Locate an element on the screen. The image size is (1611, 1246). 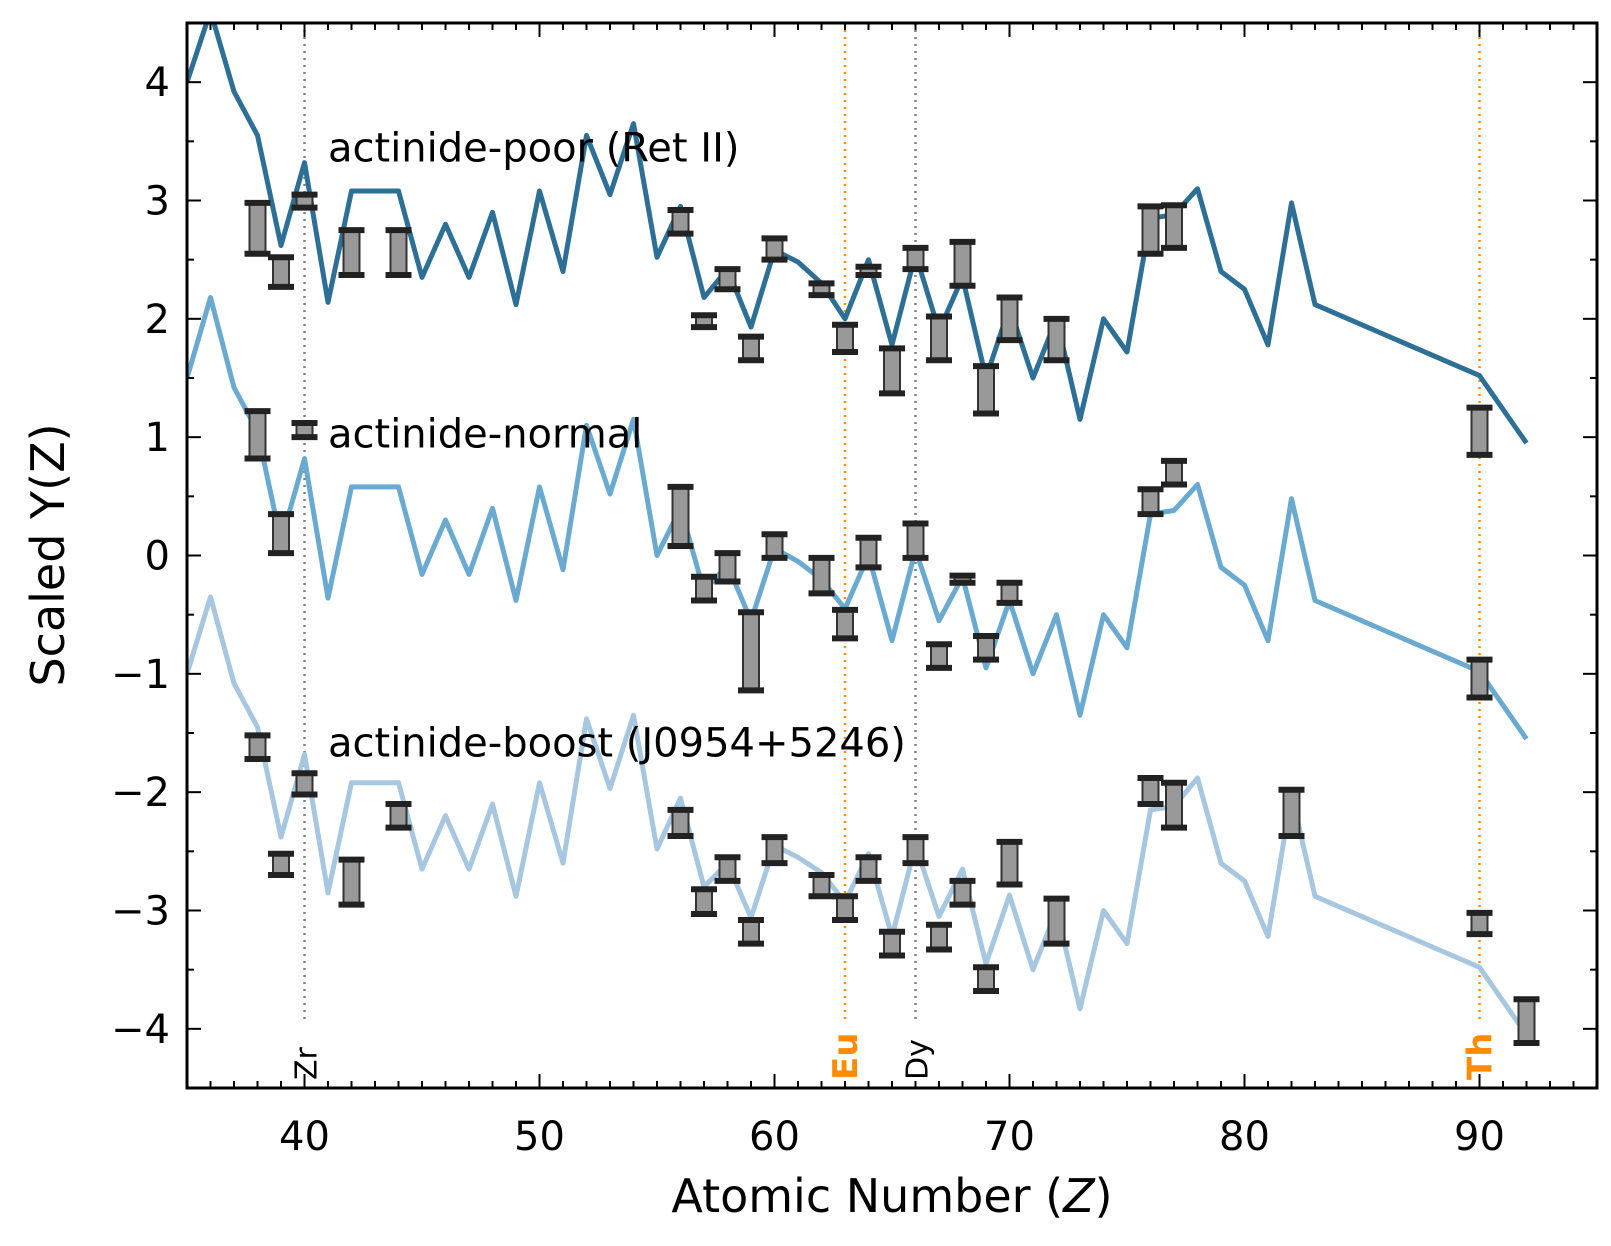
y-tick-label: 4 is located at coordinates (157, 83).